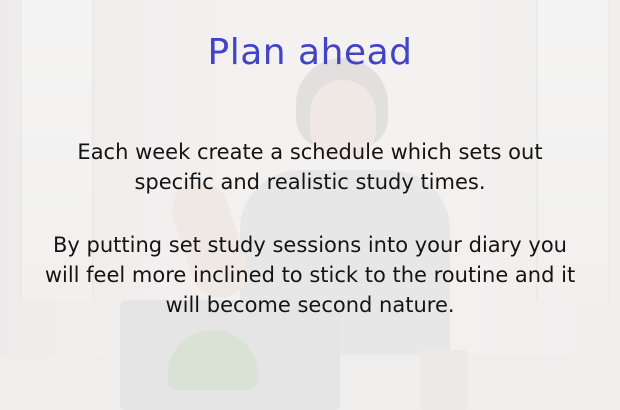  I want to click on slide-title: Plan ahead, so click(310, 52).